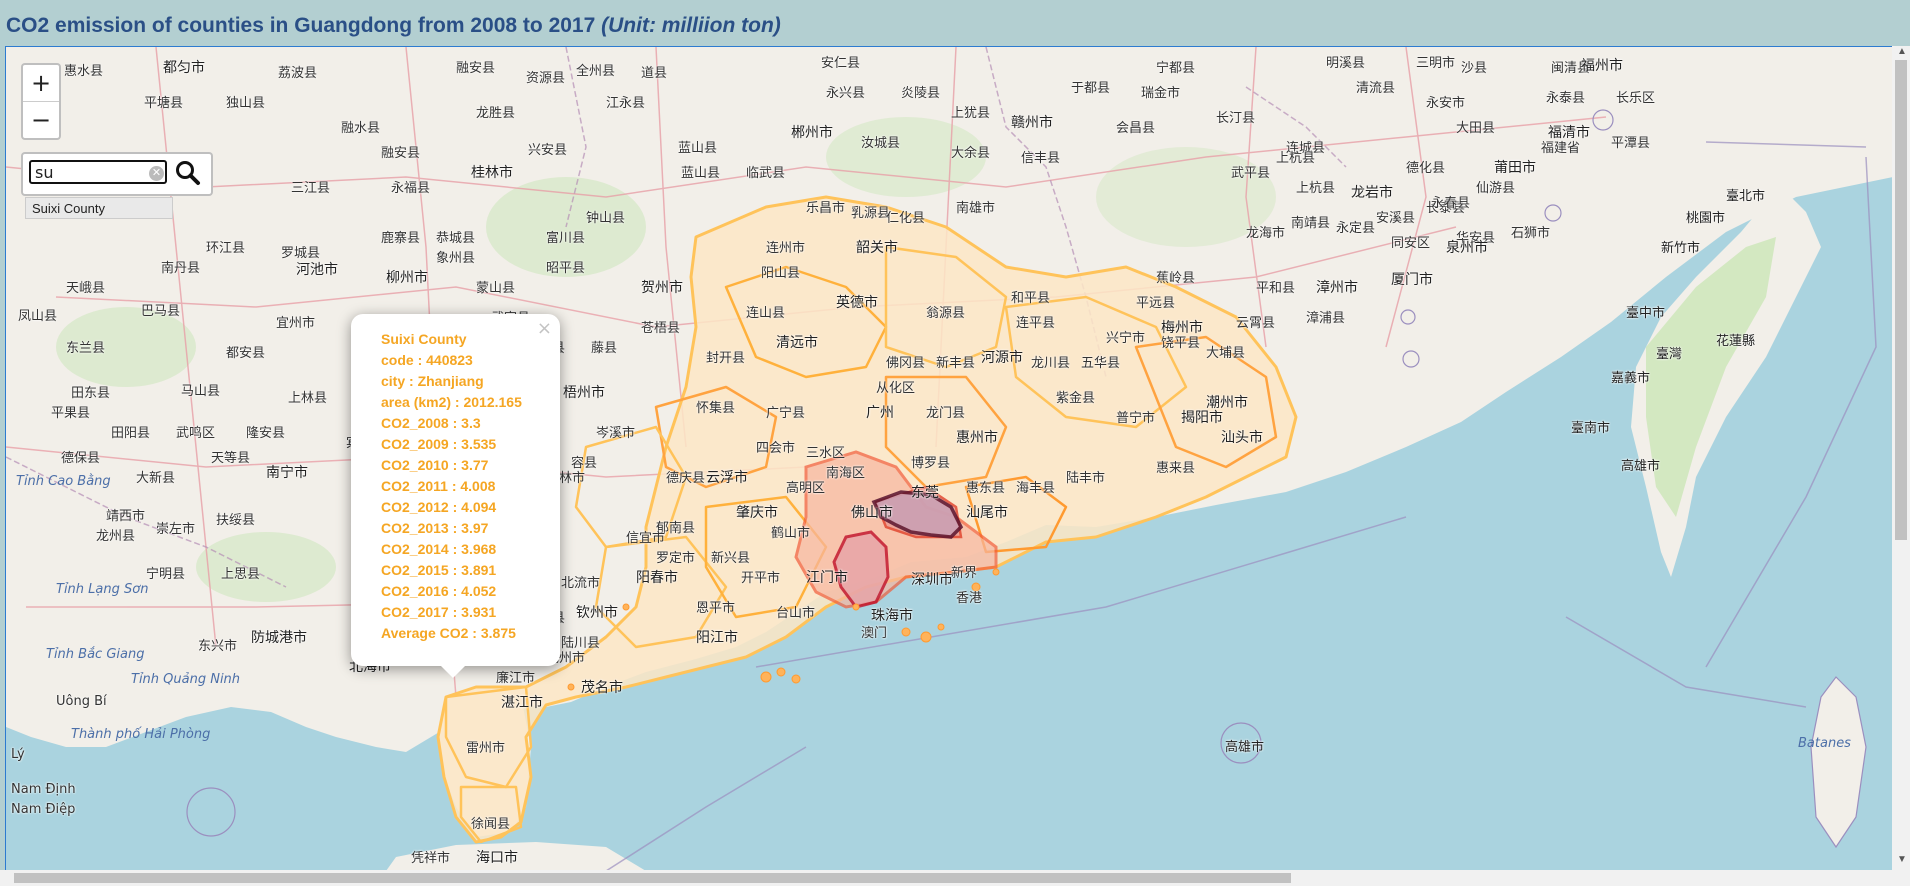  I want to click on map-label: 连平县, so click(1036, 323).